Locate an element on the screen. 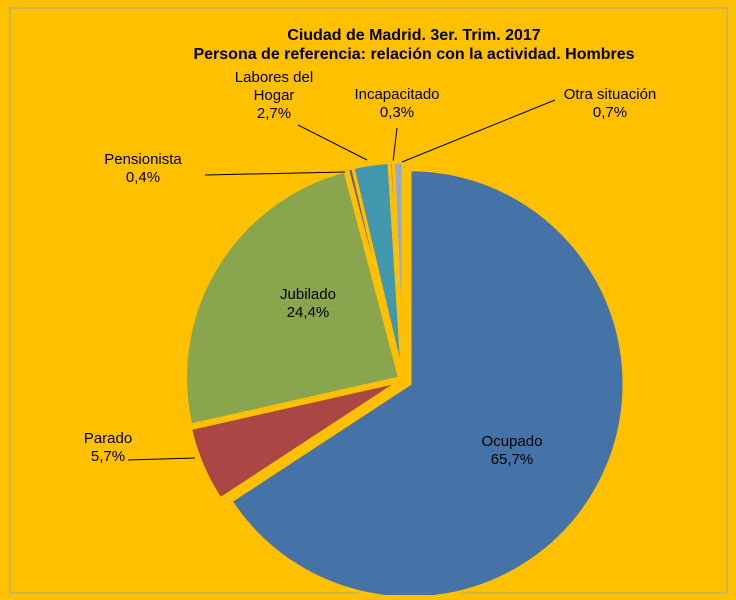 The height and width of the screenshot is (600, 736). data-label-category: Parado is located at coordinates (108, 438).